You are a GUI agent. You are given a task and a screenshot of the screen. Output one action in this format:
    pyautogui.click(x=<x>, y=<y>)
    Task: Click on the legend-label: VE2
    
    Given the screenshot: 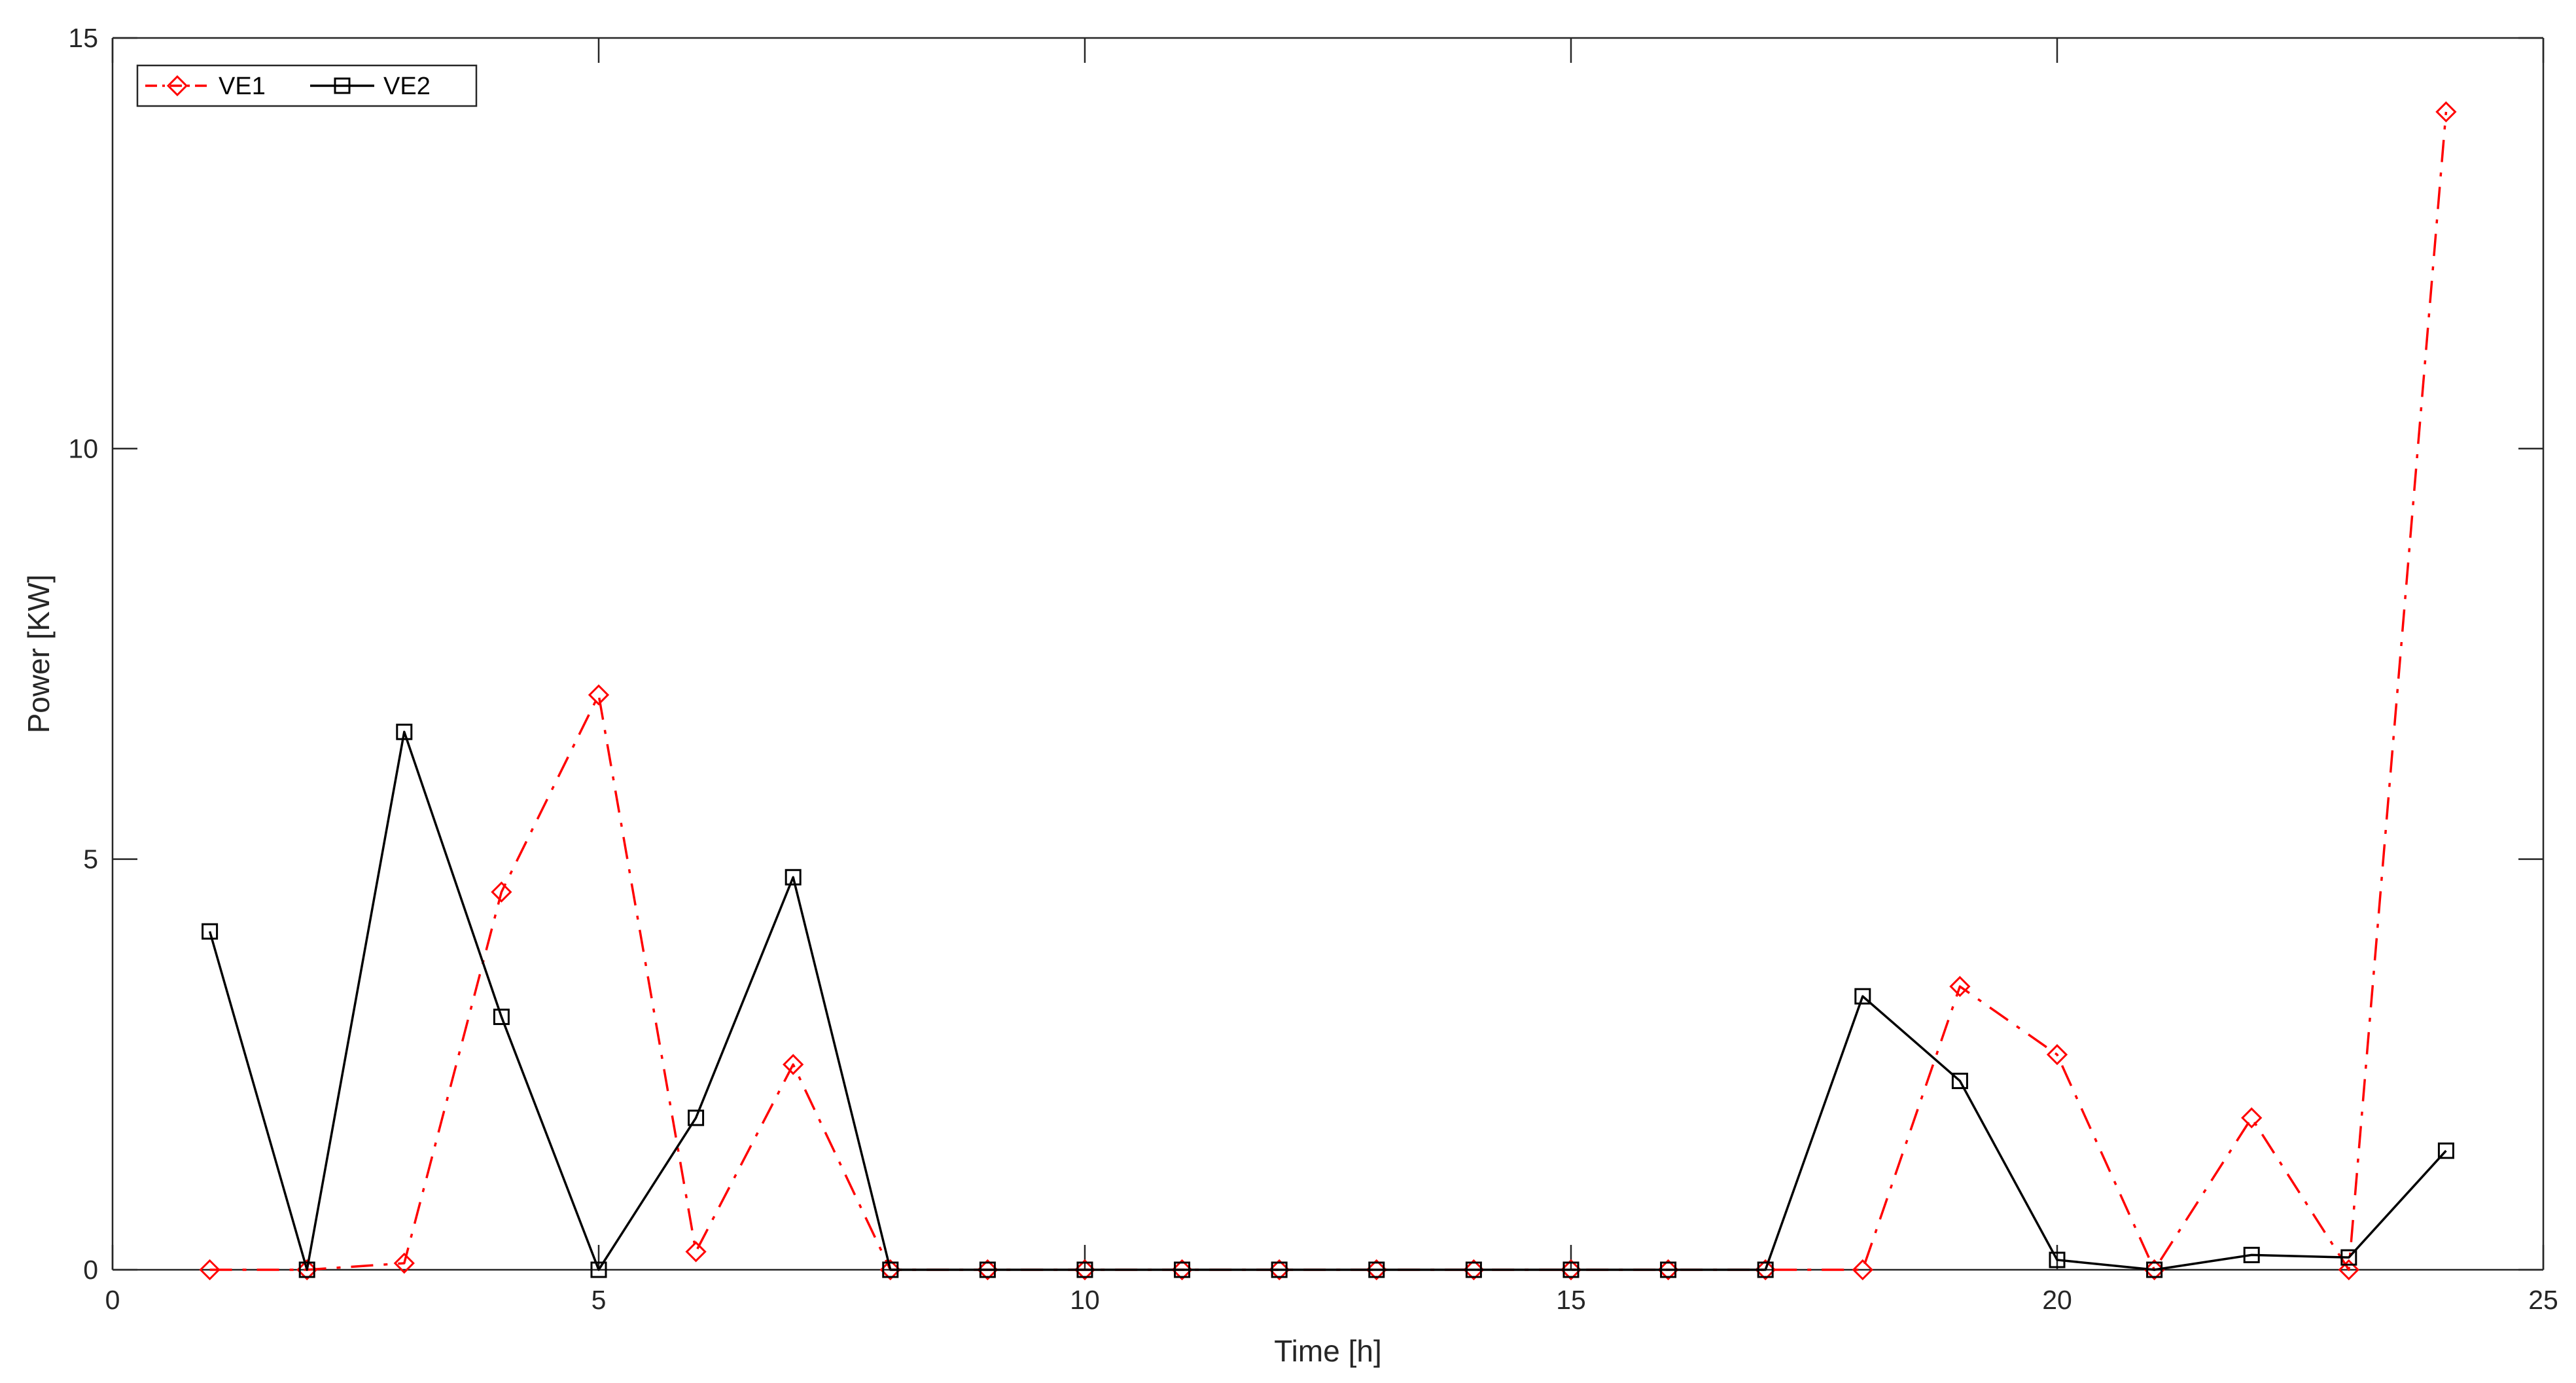 What is the action you would take?
    pyautogui.click(x=407, y=86)
    